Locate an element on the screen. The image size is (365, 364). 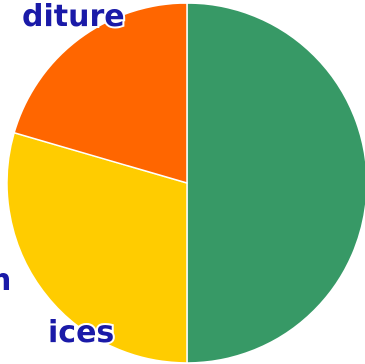
label-top-fragment: diture is located at coordinates (73, 17).